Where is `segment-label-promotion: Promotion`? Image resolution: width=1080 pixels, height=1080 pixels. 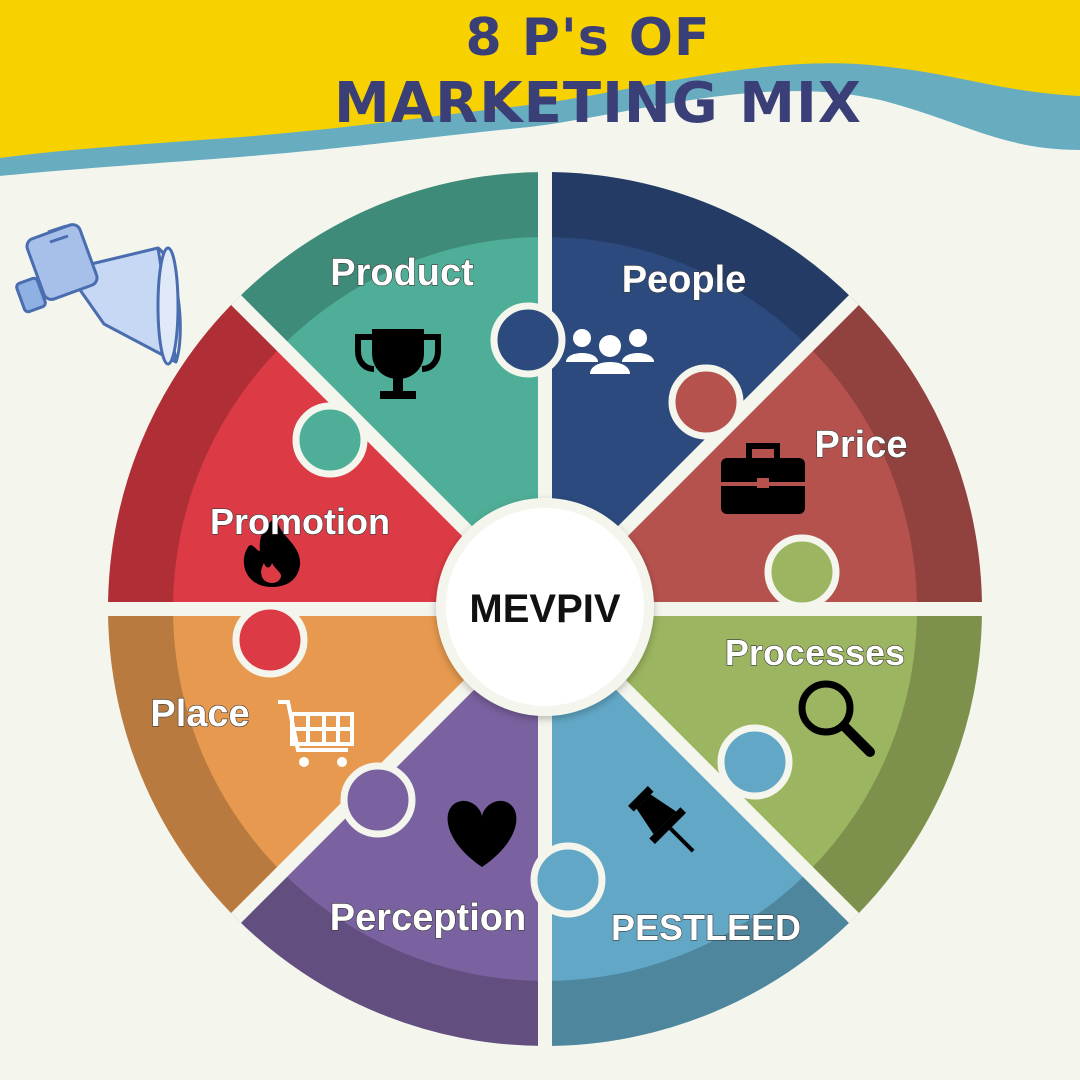
segment-label-promotion: Promotion is located at coordinates (300, 521).